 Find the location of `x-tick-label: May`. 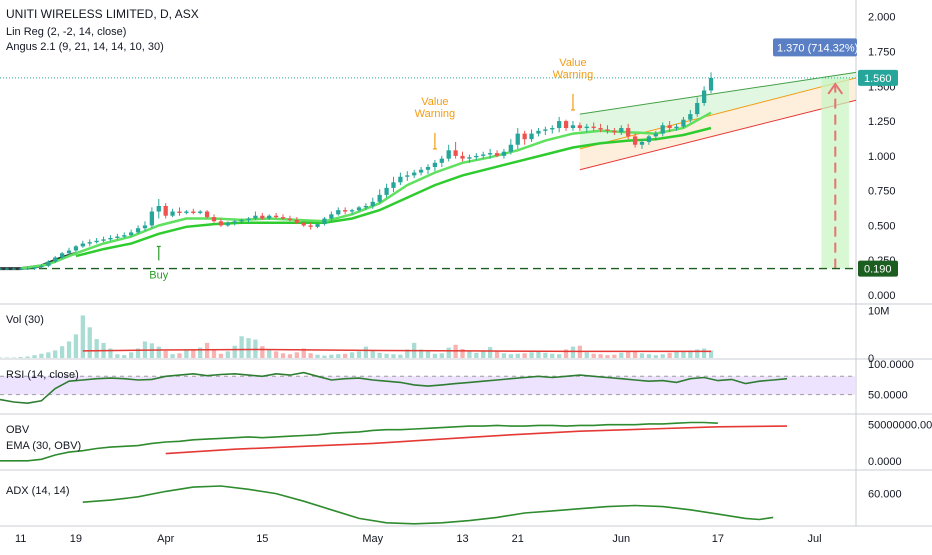

x-tick-label: May is located at coordinates (372, 539).